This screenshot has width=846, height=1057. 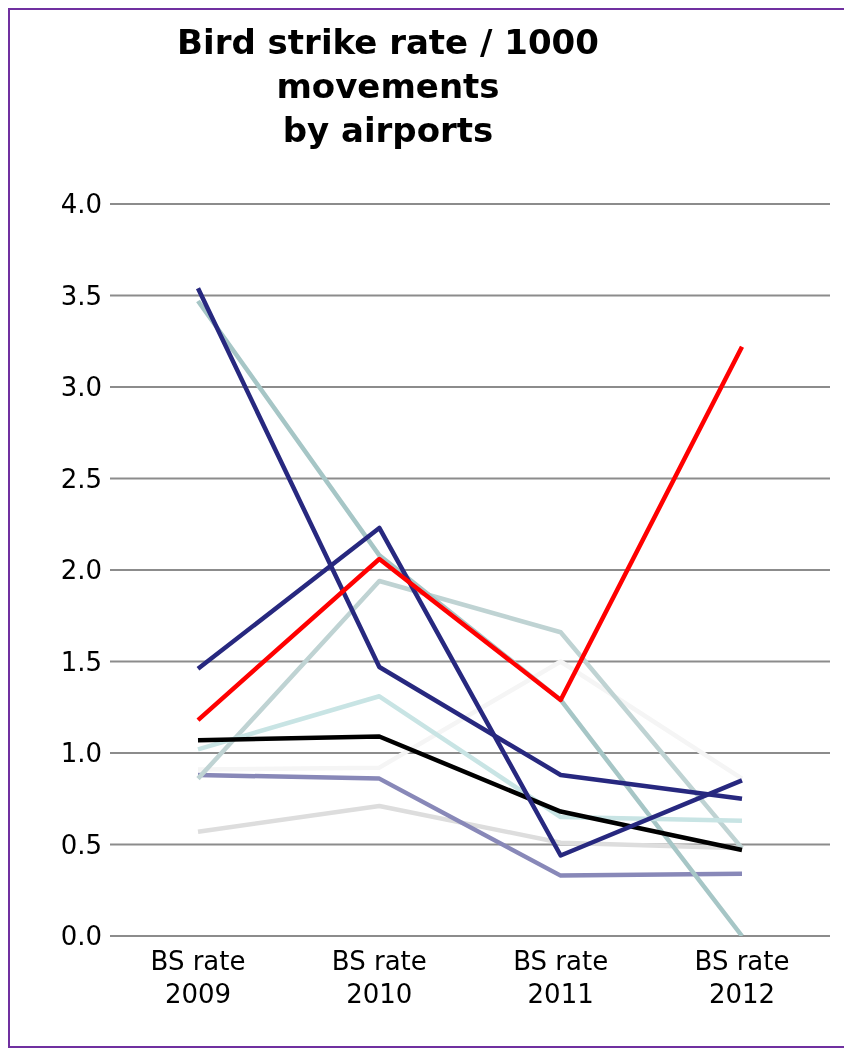 I want to click on y-tick-label: 4.0, so click(x=81, y=204).